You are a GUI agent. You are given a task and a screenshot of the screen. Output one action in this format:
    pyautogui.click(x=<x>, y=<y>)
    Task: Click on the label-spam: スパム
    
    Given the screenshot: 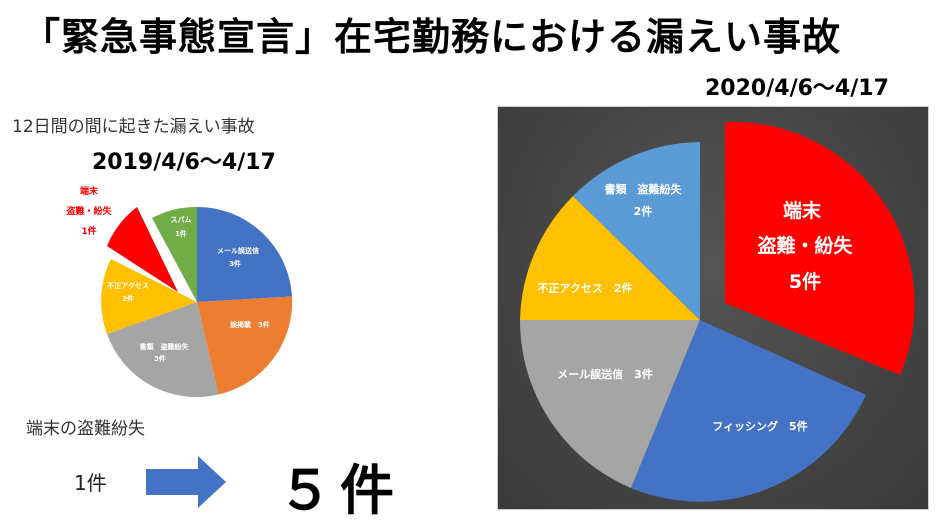 What is the action you would take?
    pyautogui.click(x=181, y=219)
    